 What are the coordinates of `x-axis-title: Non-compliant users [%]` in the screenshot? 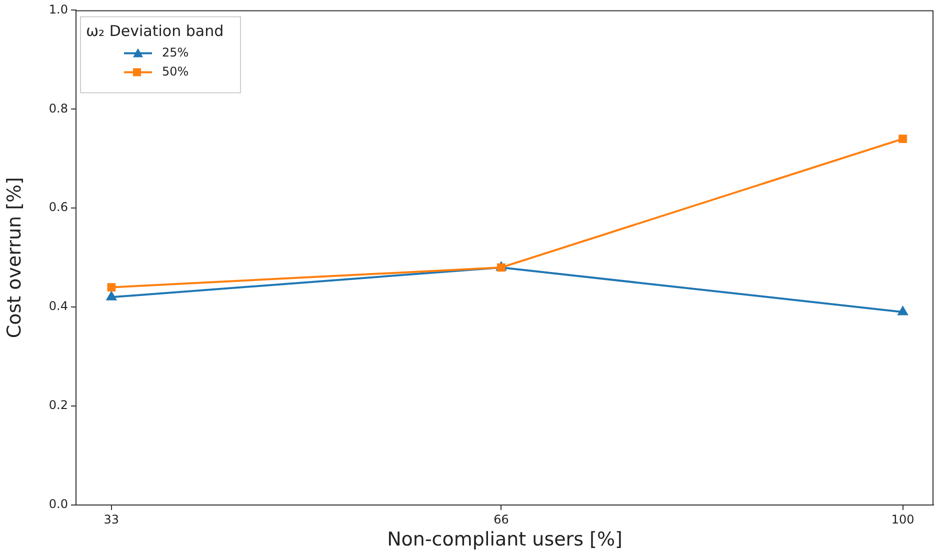 It's located at (504, 539).